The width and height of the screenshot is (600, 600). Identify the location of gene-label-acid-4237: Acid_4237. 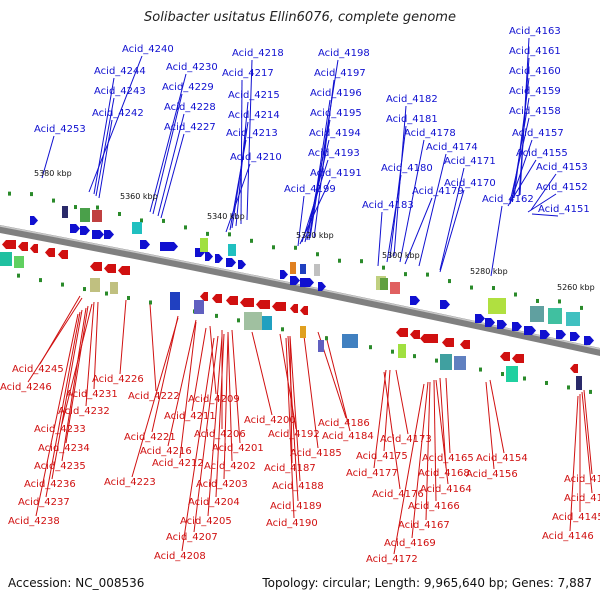
(44, 502).